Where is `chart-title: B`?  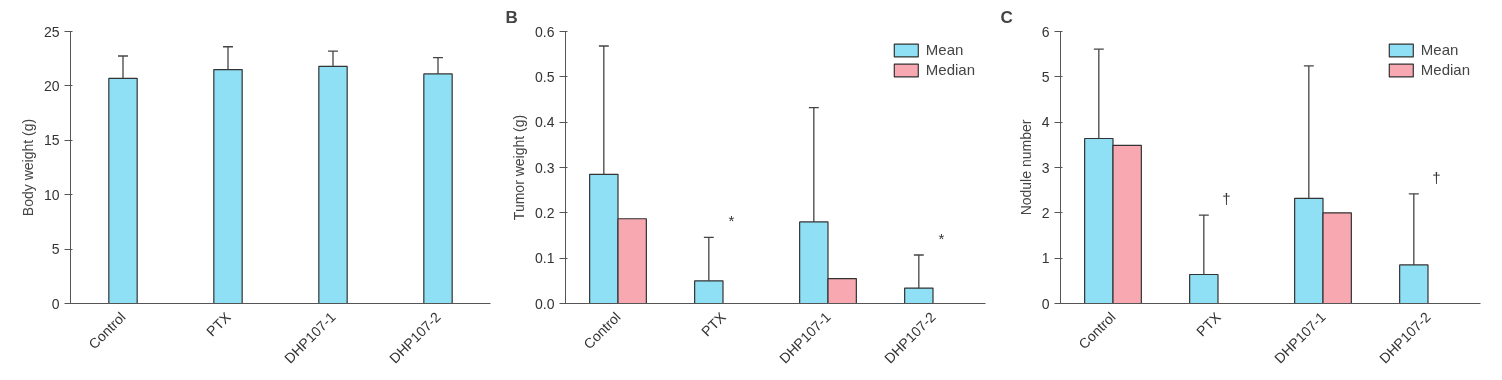 chart-title: B is located at coordinates (511, 17).